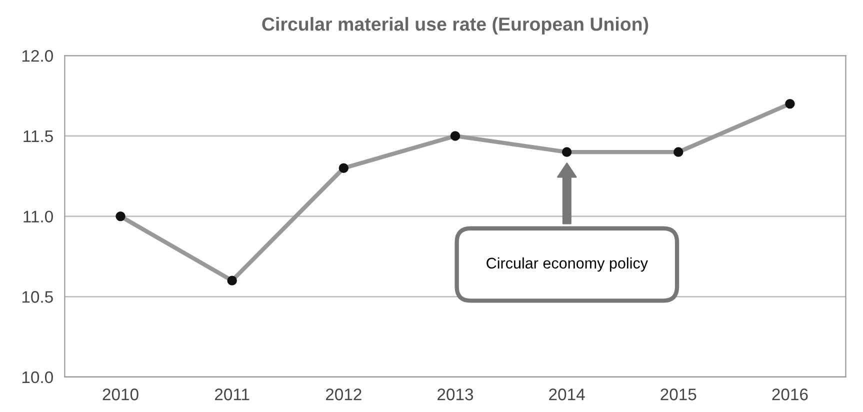 This screenshot has width=863, height=412. I want to click on y-tick-label: 10.5, so click(37, 297).